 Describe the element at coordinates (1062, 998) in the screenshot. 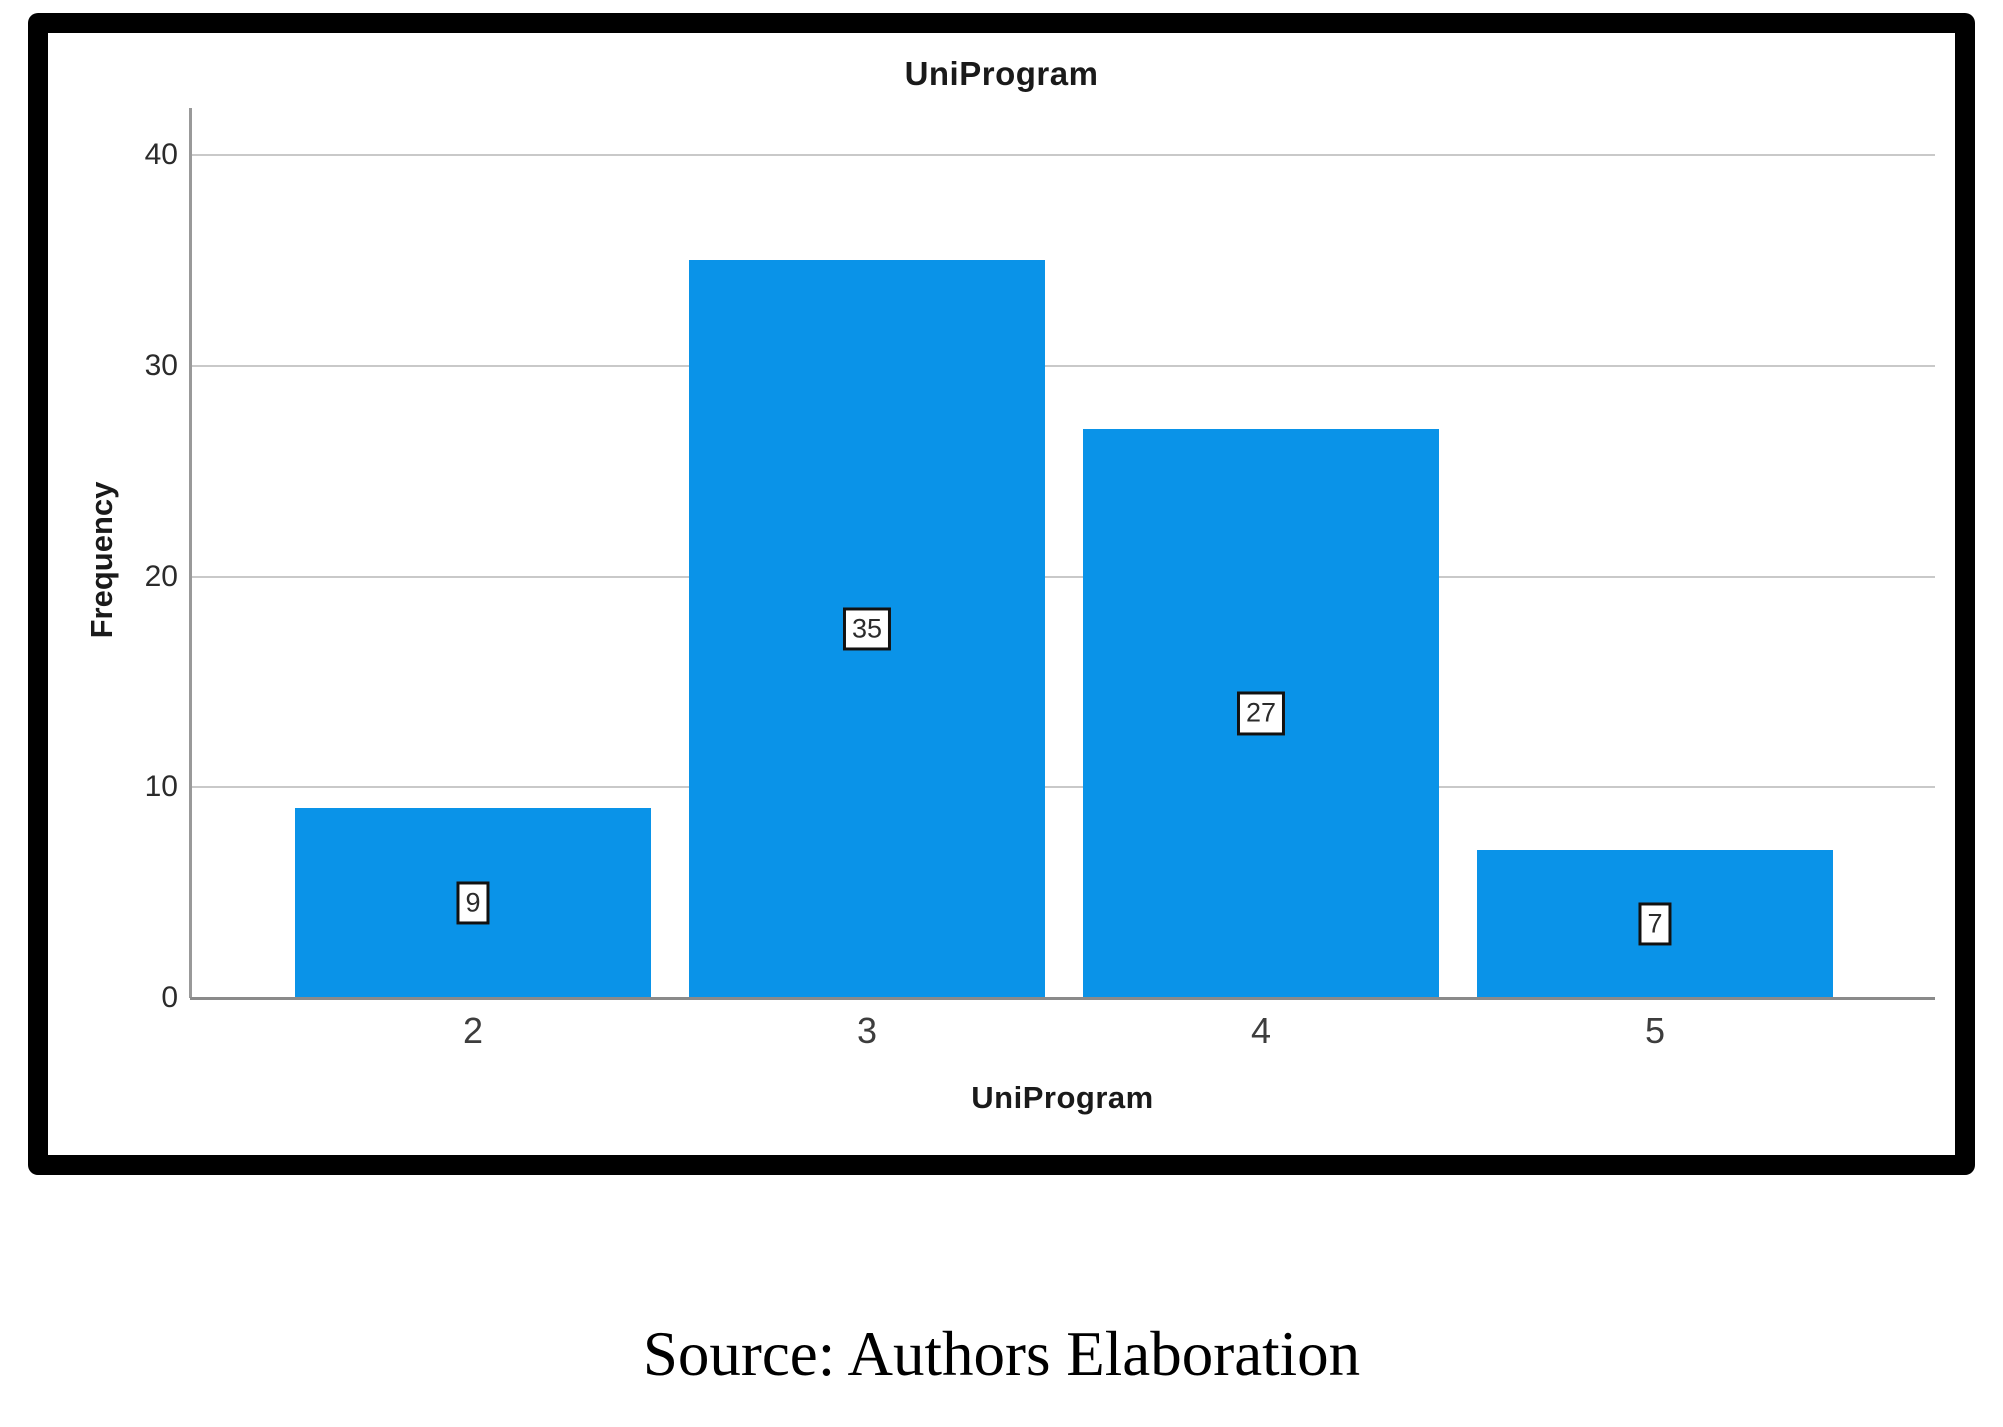

I see `x-axis-line` at that location.